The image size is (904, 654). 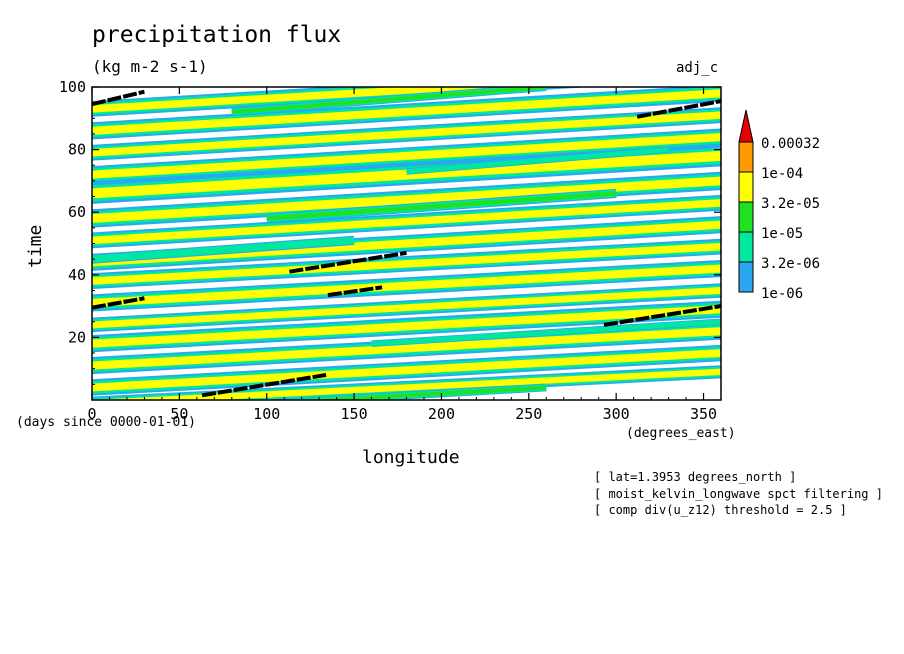 I want to click on precip-band-1-core, so click(x=406, y=370).